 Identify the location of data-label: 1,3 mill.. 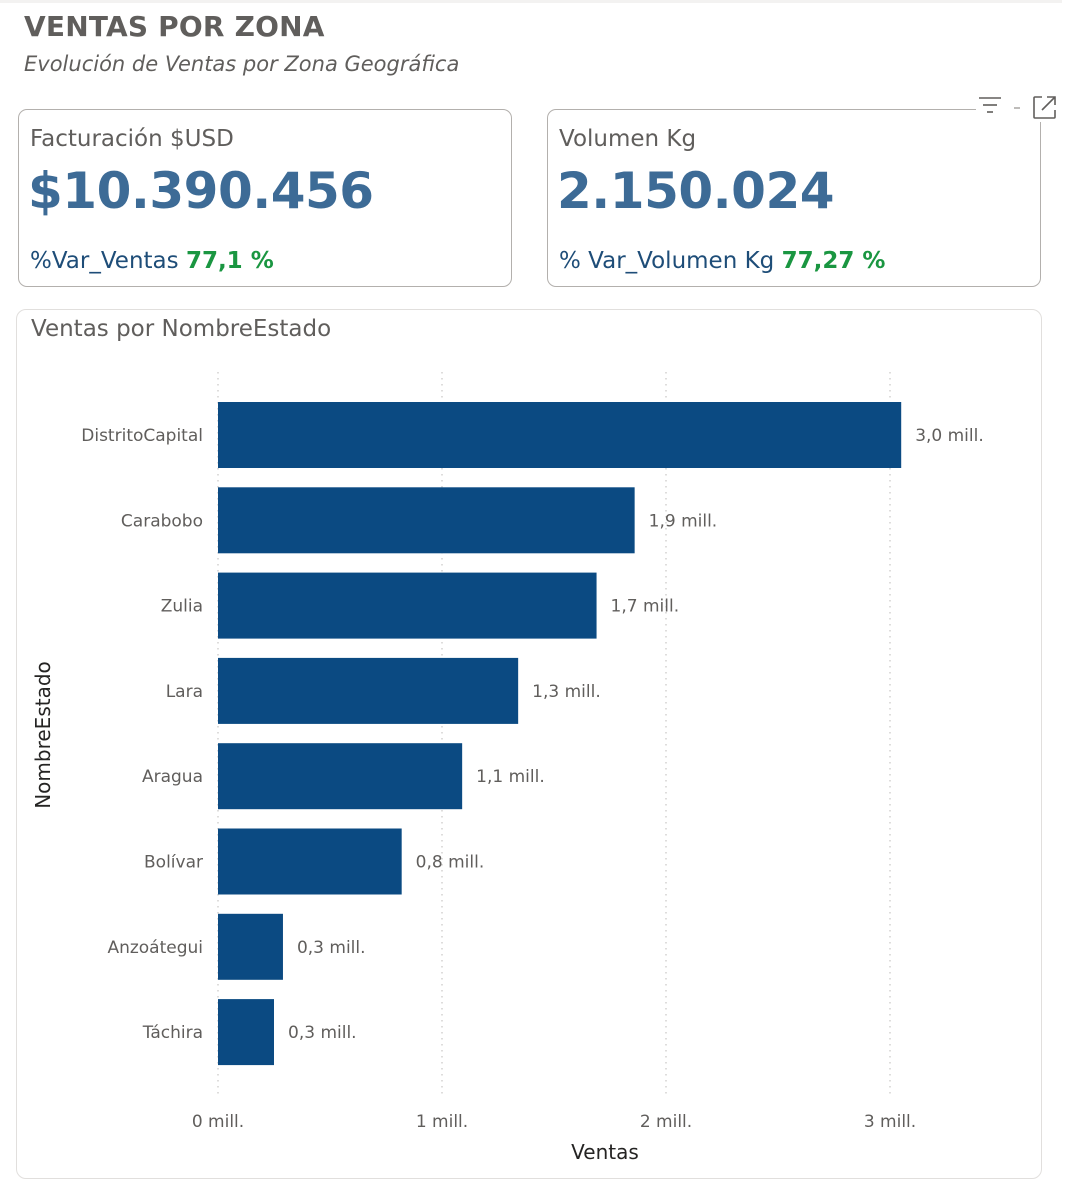
(566, 692).